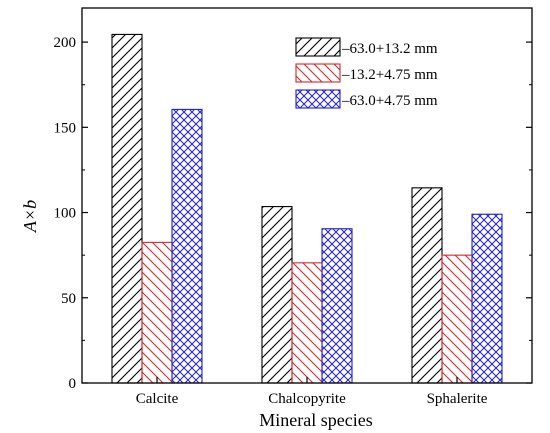 This screenshot has width=550, height=433. Describe the element at coordinates (389, 101) in the screenshot. I see `legend-label: –63.0+4.75 mm` at that location.